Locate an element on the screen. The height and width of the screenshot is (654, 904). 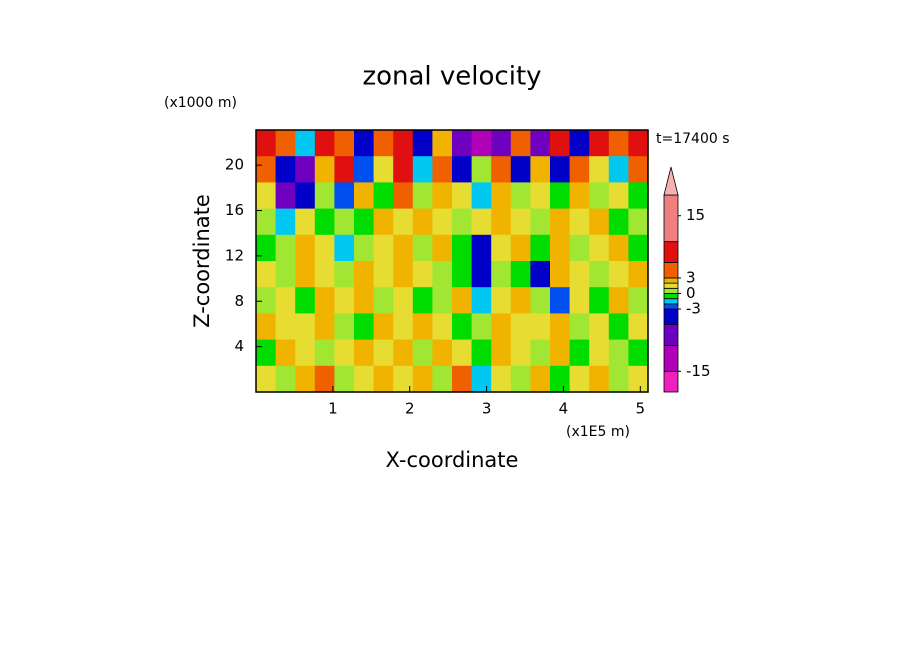
y-unit-label: (x1000 m) is located at coordinates (200, 103).